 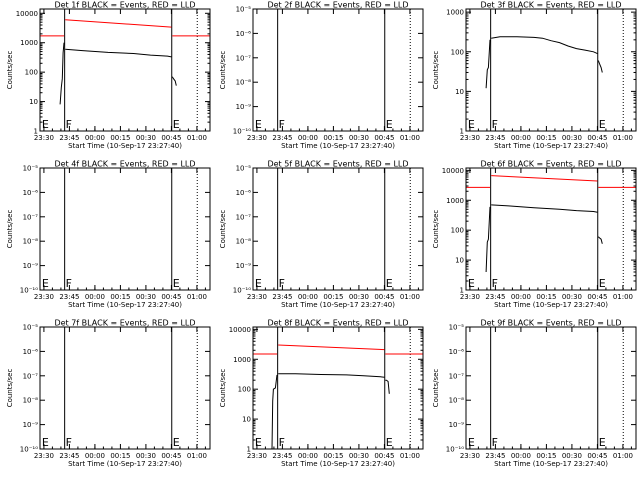 I want to click on panel-title: Det 7f BLACK = Events, RED = LLD, so click(x=124, y=323).